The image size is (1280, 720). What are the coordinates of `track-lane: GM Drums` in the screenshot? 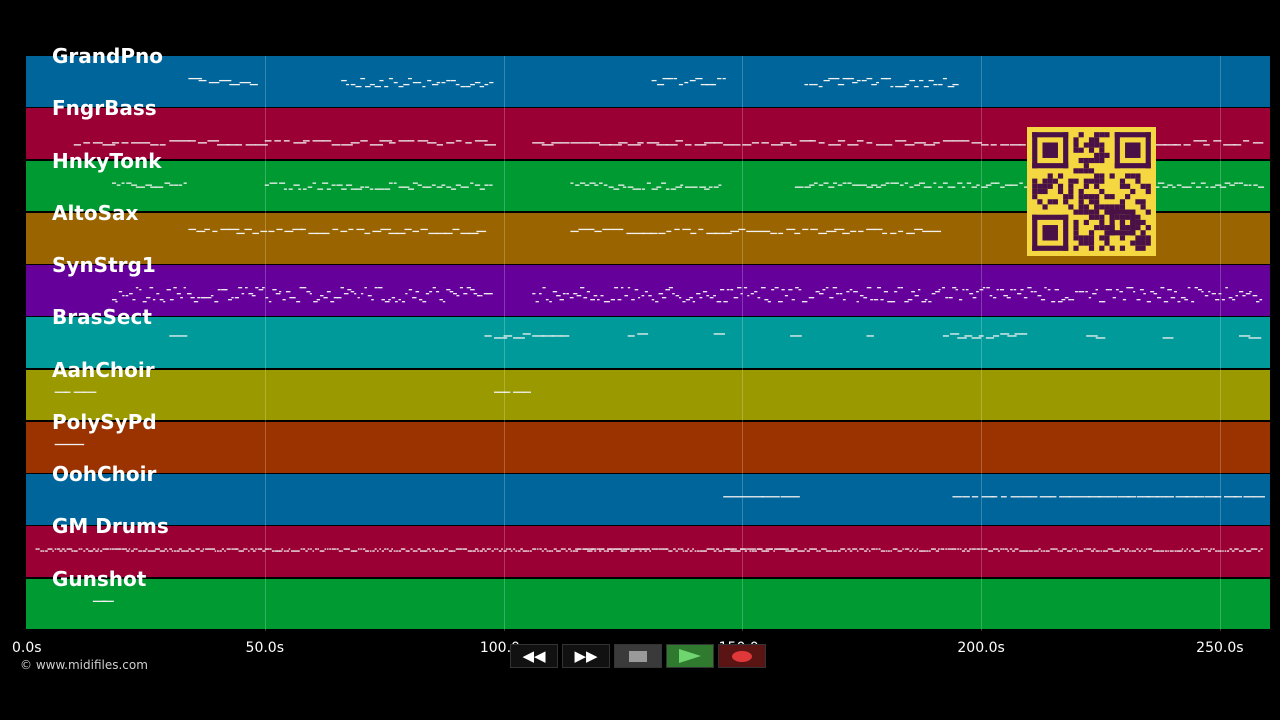 It's located at (648, 546).